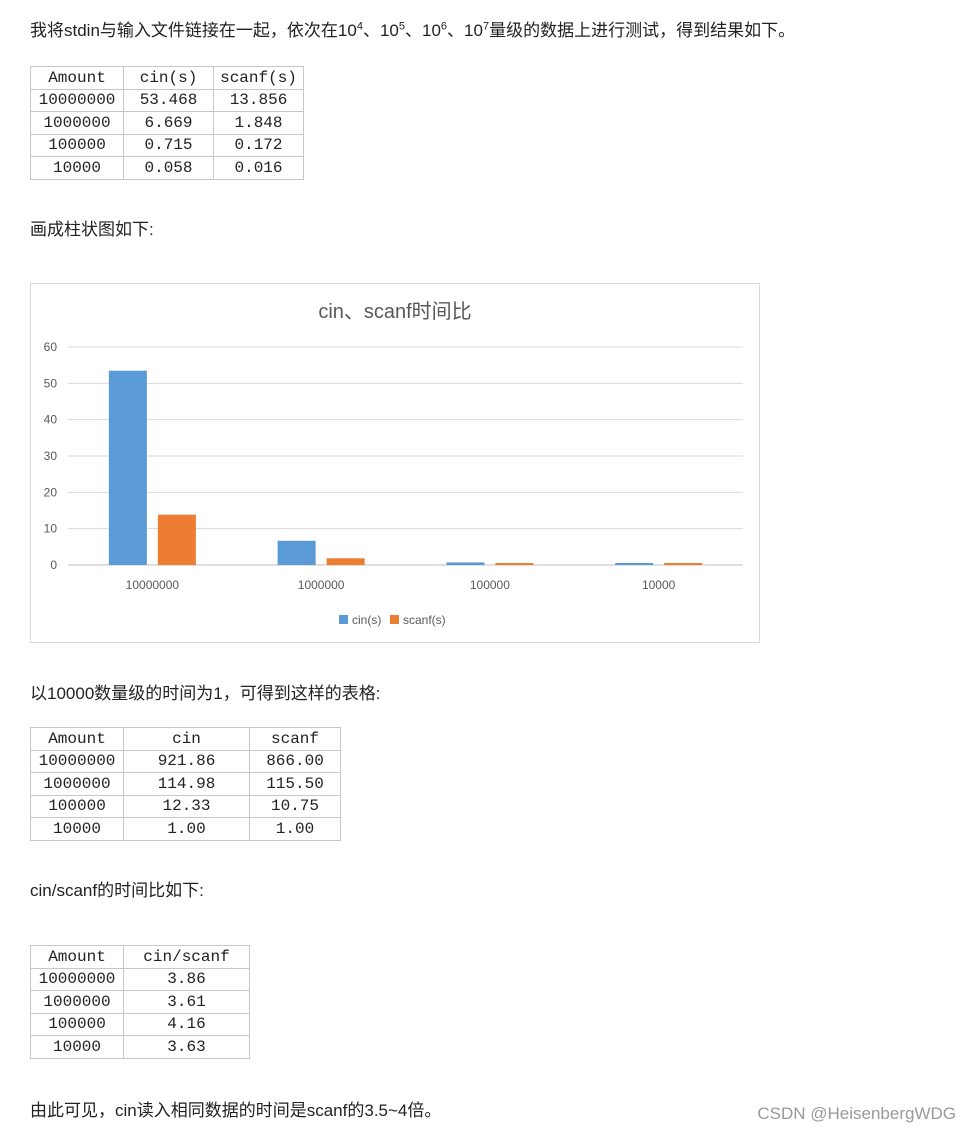 This screenshot has width=970, height=1135. What do you see at coordinates (53, 565) in the screenshot?
I see `y-tick-label: 0` at bounding box center [53, 565].